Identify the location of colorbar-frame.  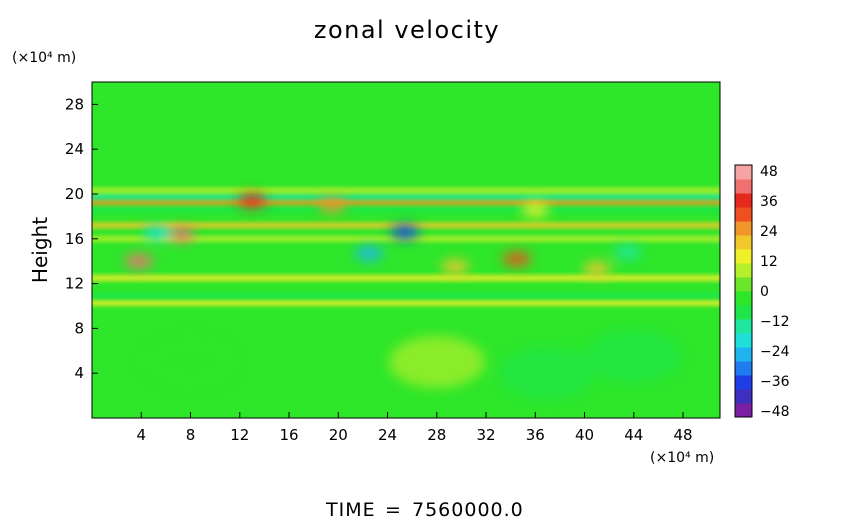
(743, 291).